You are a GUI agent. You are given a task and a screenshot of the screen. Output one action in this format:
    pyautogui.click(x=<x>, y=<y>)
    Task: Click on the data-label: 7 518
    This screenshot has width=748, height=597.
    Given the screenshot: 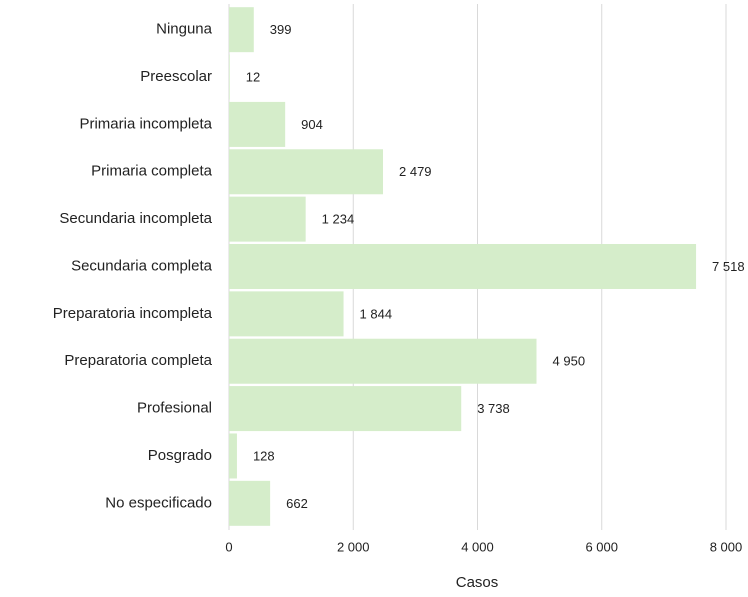 What is the action you would take?
    pyautogui.click(x=728, y=266)
    